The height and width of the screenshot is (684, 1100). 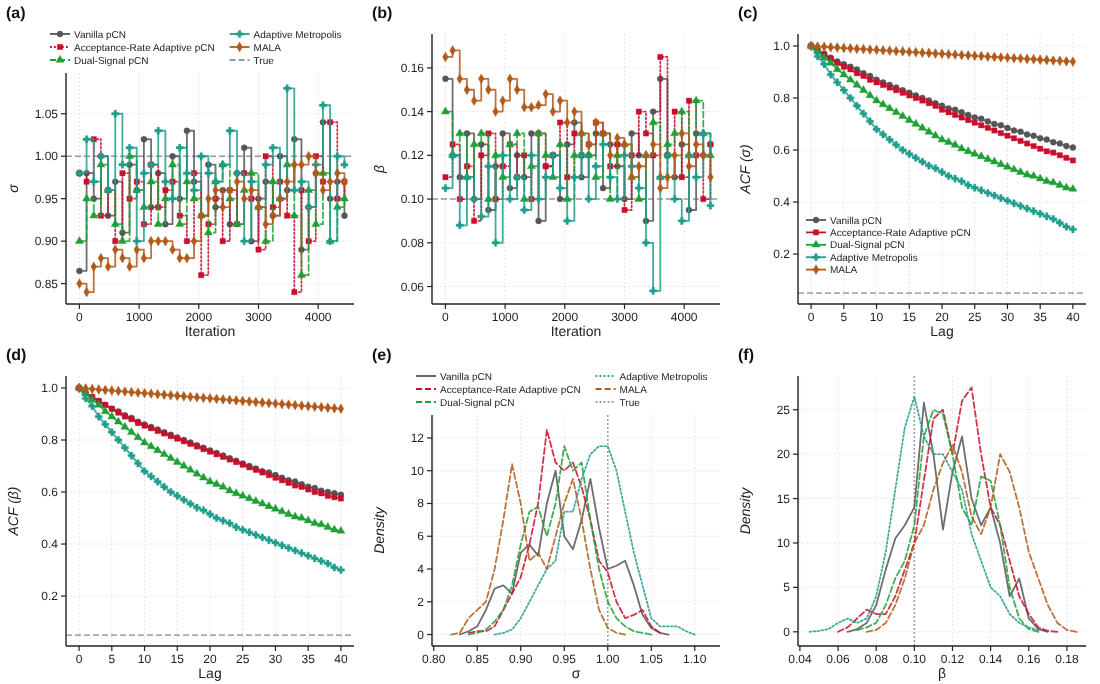 I want to click on chart-title: (b), so click(x=383, y=13).